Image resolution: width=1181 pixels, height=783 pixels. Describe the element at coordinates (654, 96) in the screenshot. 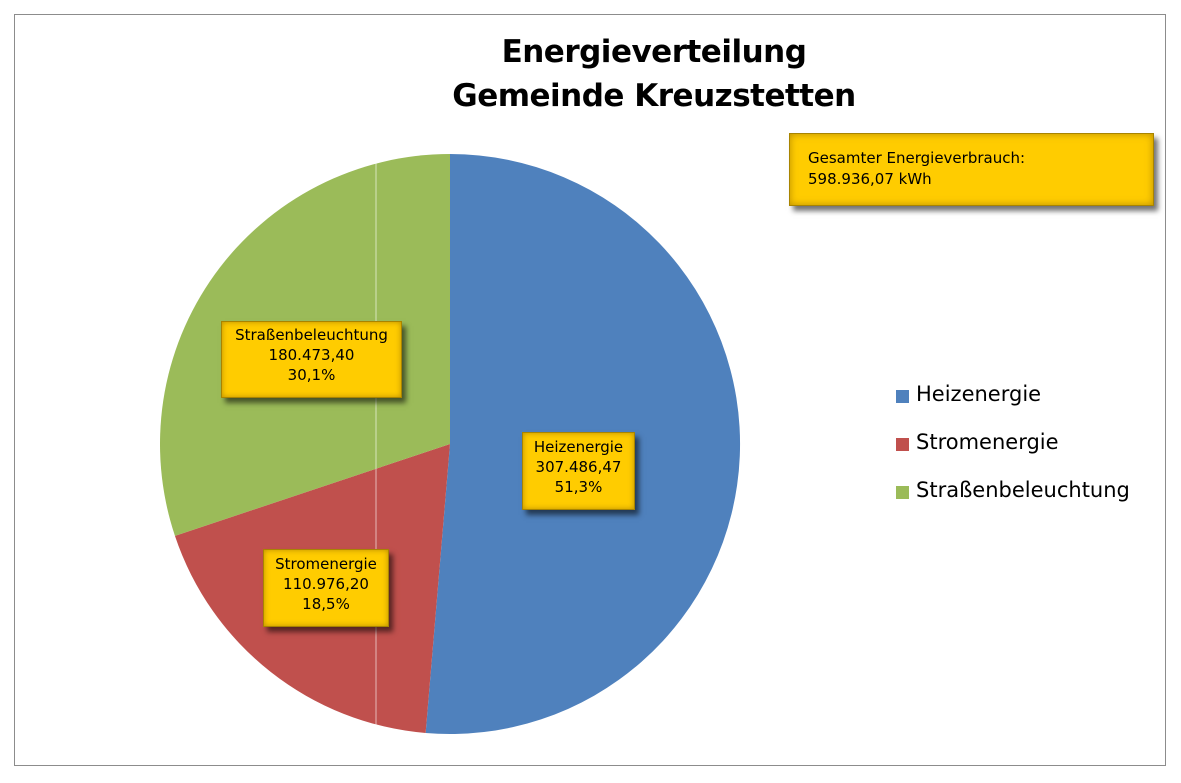

I see `chart-title-line-2: Gemeinde Kreuzstetten` at that location.